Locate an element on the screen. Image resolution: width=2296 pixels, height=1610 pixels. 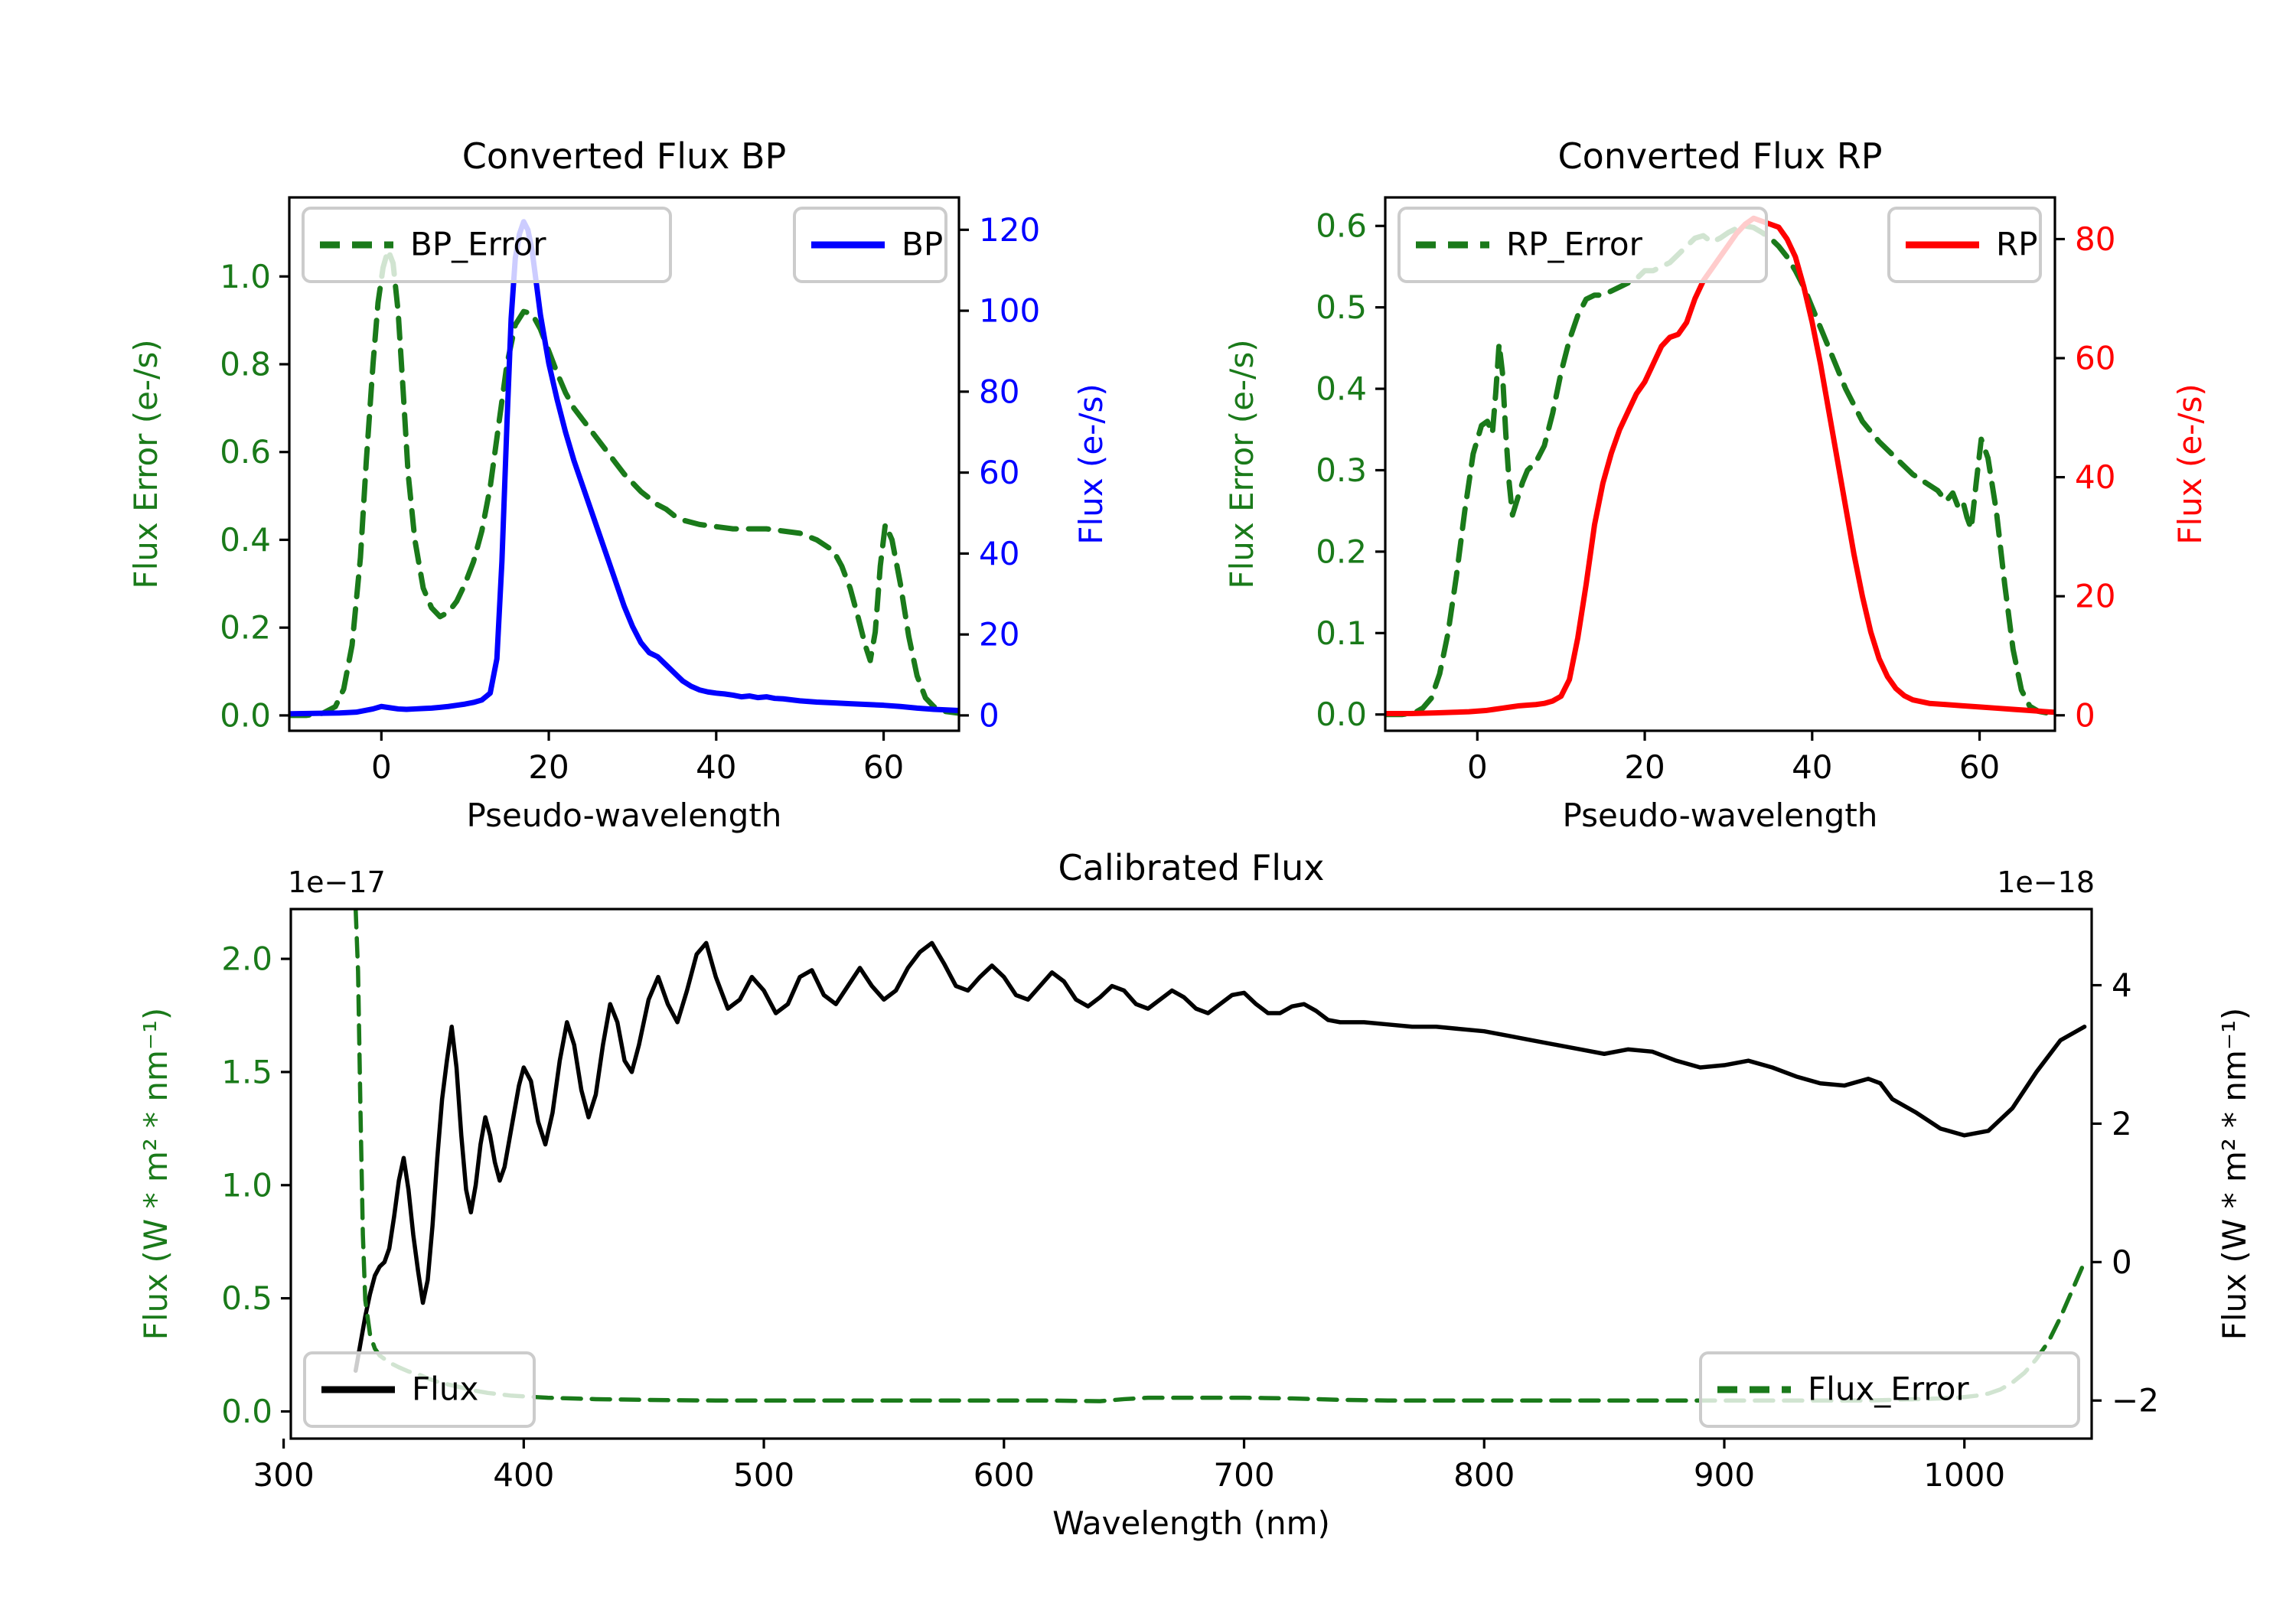
legend-label-flux-error: Flux_Error is located at coordinates (1888, 1389).